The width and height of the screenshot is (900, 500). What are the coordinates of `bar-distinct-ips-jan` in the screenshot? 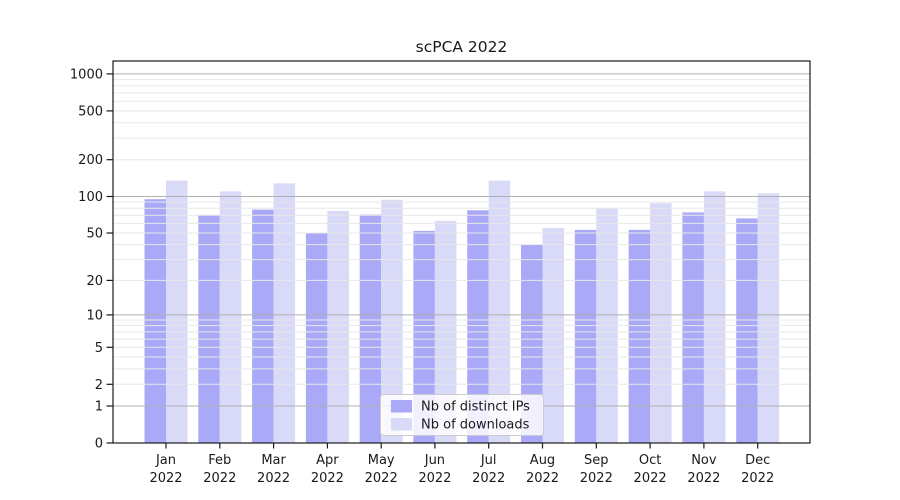 It's located at (155, 321).